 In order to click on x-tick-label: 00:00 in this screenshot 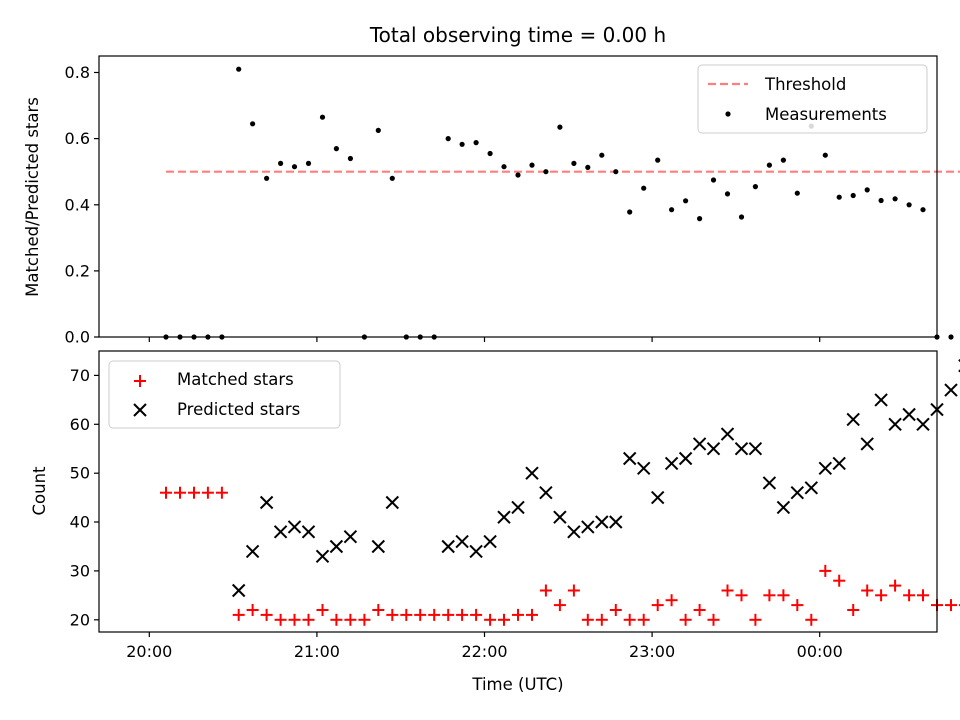, I will do `click(820, 651)`.